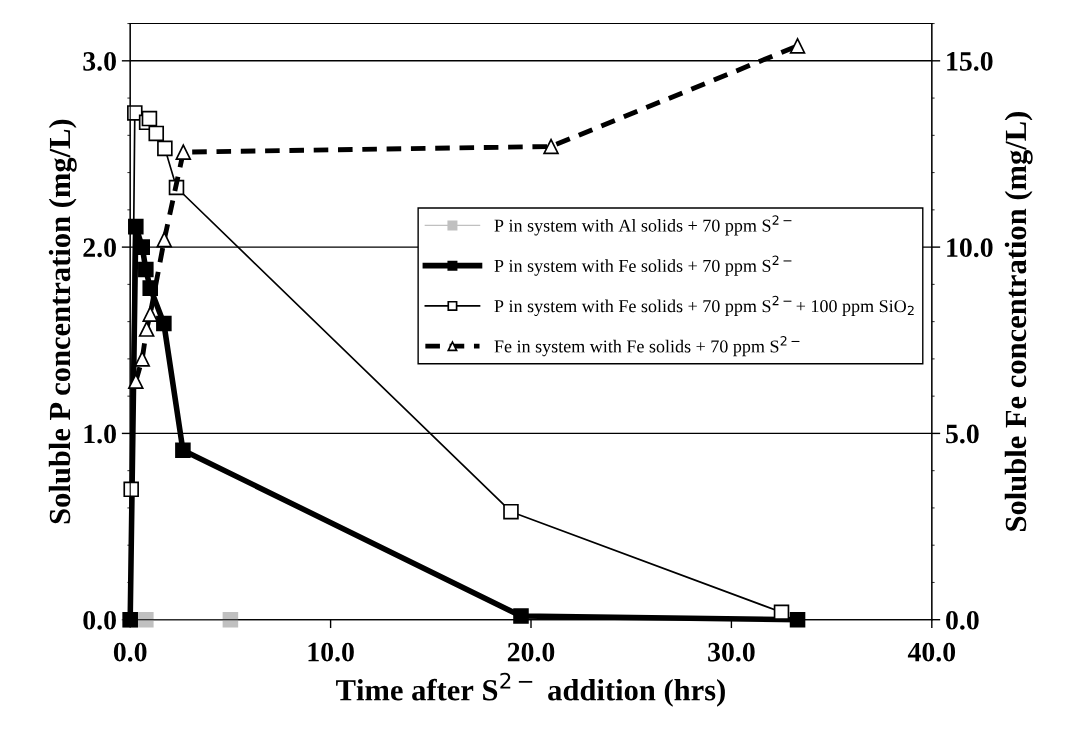 The width and height of the screenshot is (1076, 736). What do you see at coordinates (931, 652) in the screenshot?
I see `x-tick-label: 40.0` at bounding box center [931, 652].